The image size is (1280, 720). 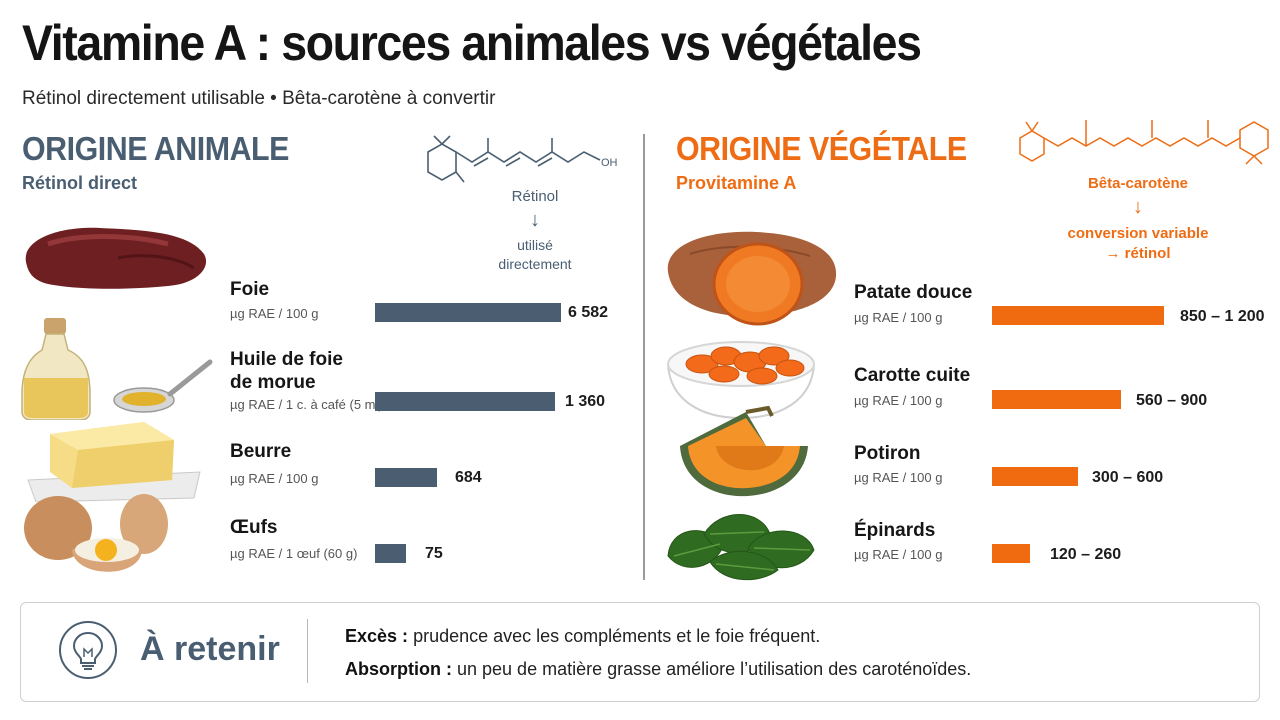 What do you see at coordinates (1138, 207) in the screenshot?
I see `beta-carotene-arrow: ↓` at bounding box center [1138, 207].